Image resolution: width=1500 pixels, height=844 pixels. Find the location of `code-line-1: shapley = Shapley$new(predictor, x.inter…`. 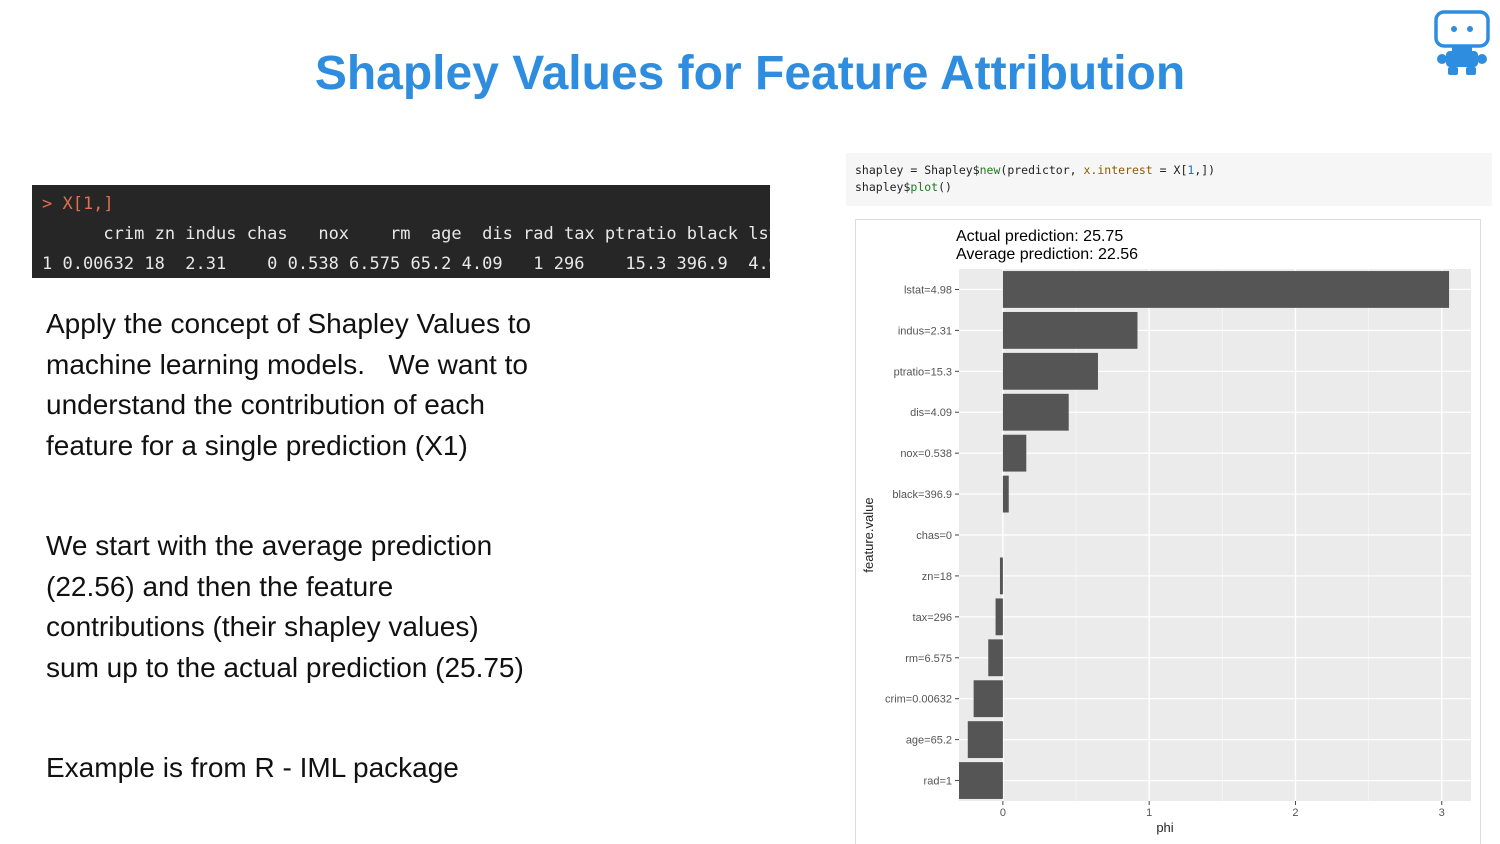

code-line-1: shapley = Shapley$new(predictor, x.inter… is located at coordinates (1173, 170).